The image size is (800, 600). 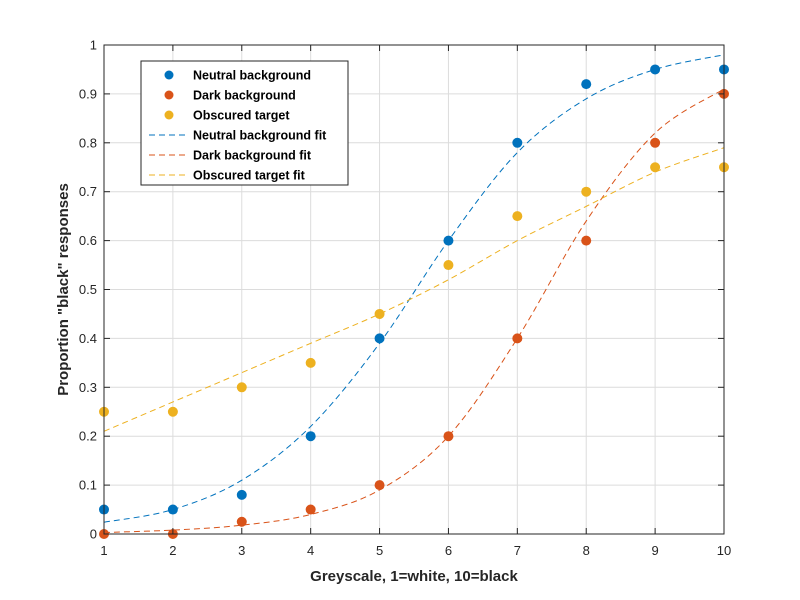 What do you see at coordinates (172, 550) in the screenshot?
I see `x-tick-label: 2` at bounding box center [172, 550].